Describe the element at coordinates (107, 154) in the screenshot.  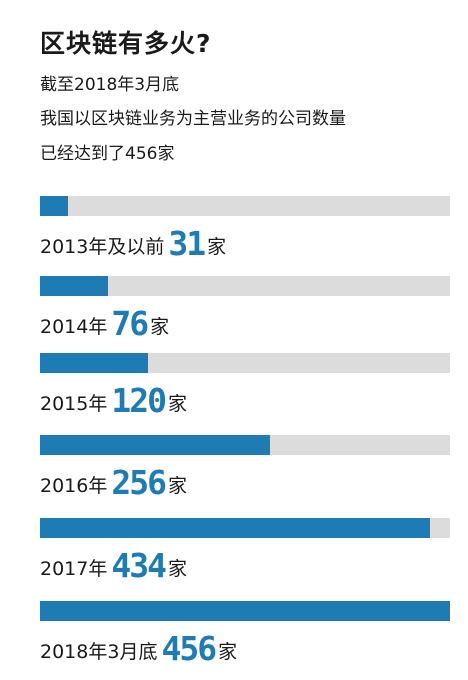
I see `subtitle-line-3: 已经达到了456家` at that location.